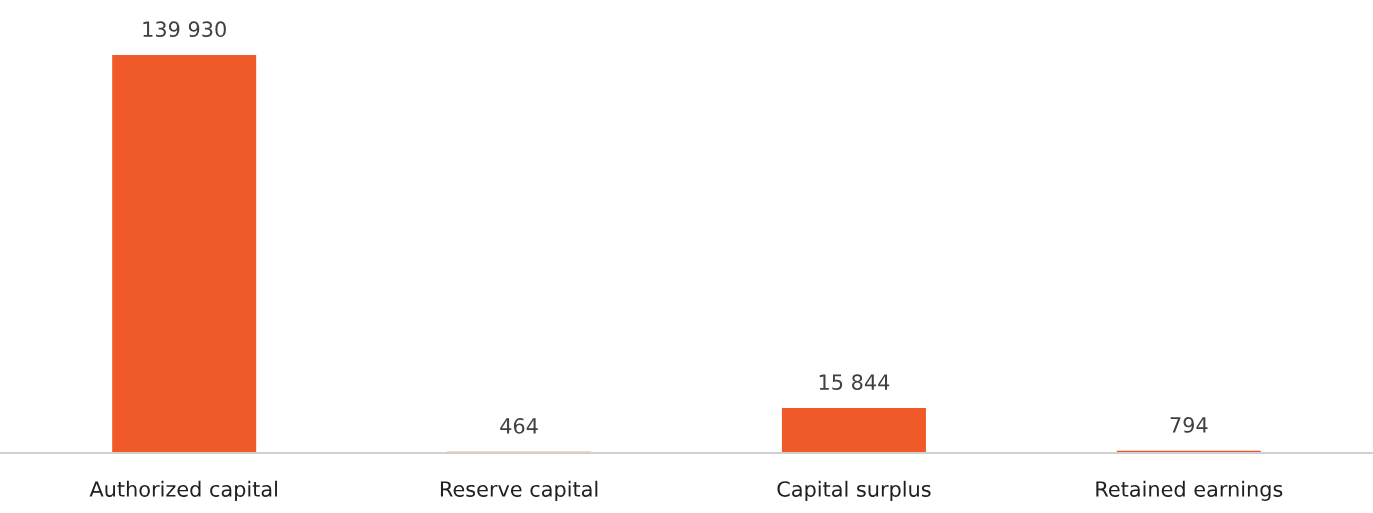  Describe the element at coordinates (184, 29) in the screenshot. I see `data-label: 139 930` at that location.